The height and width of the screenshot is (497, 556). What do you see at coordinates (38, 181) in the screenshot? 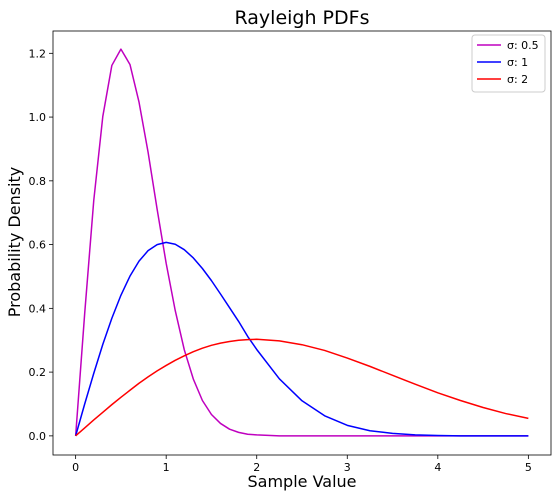
I see `y-tick-label: 0.8` at bounding box center [38, 181].